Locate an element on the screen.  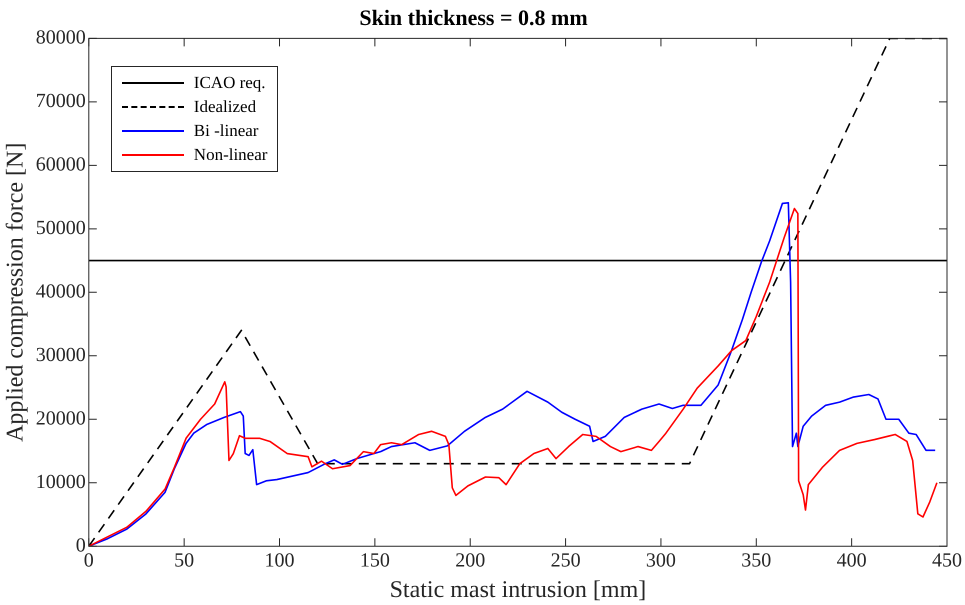
x-tick-label: 250 is located at coordinates (565, 560).